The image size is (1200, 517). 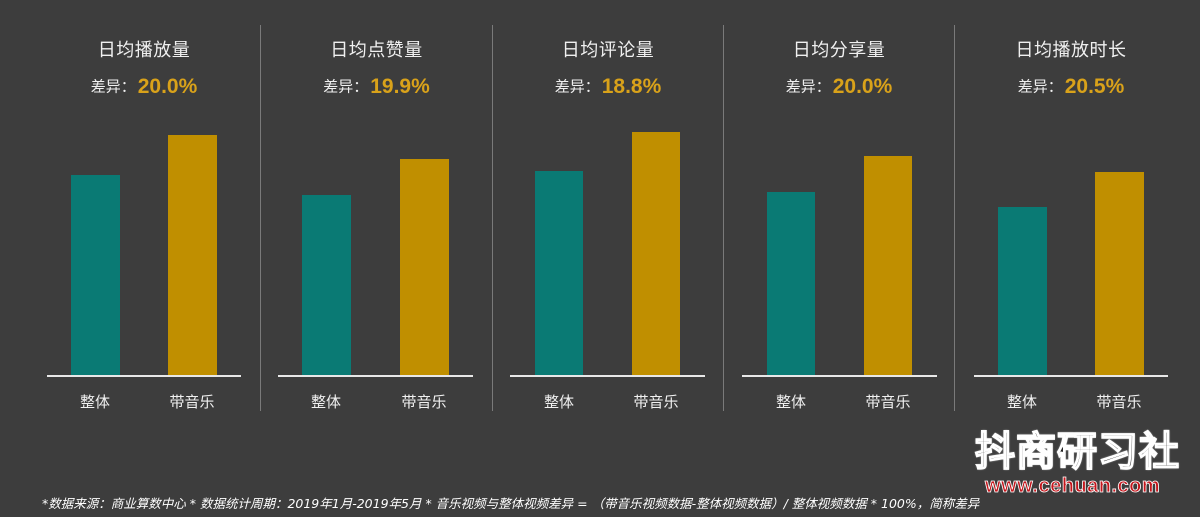 What do you see at coordinates (400, 86) in the screenshot?
I see `difference-value: 19.9%` at bounding box center [400, 86].